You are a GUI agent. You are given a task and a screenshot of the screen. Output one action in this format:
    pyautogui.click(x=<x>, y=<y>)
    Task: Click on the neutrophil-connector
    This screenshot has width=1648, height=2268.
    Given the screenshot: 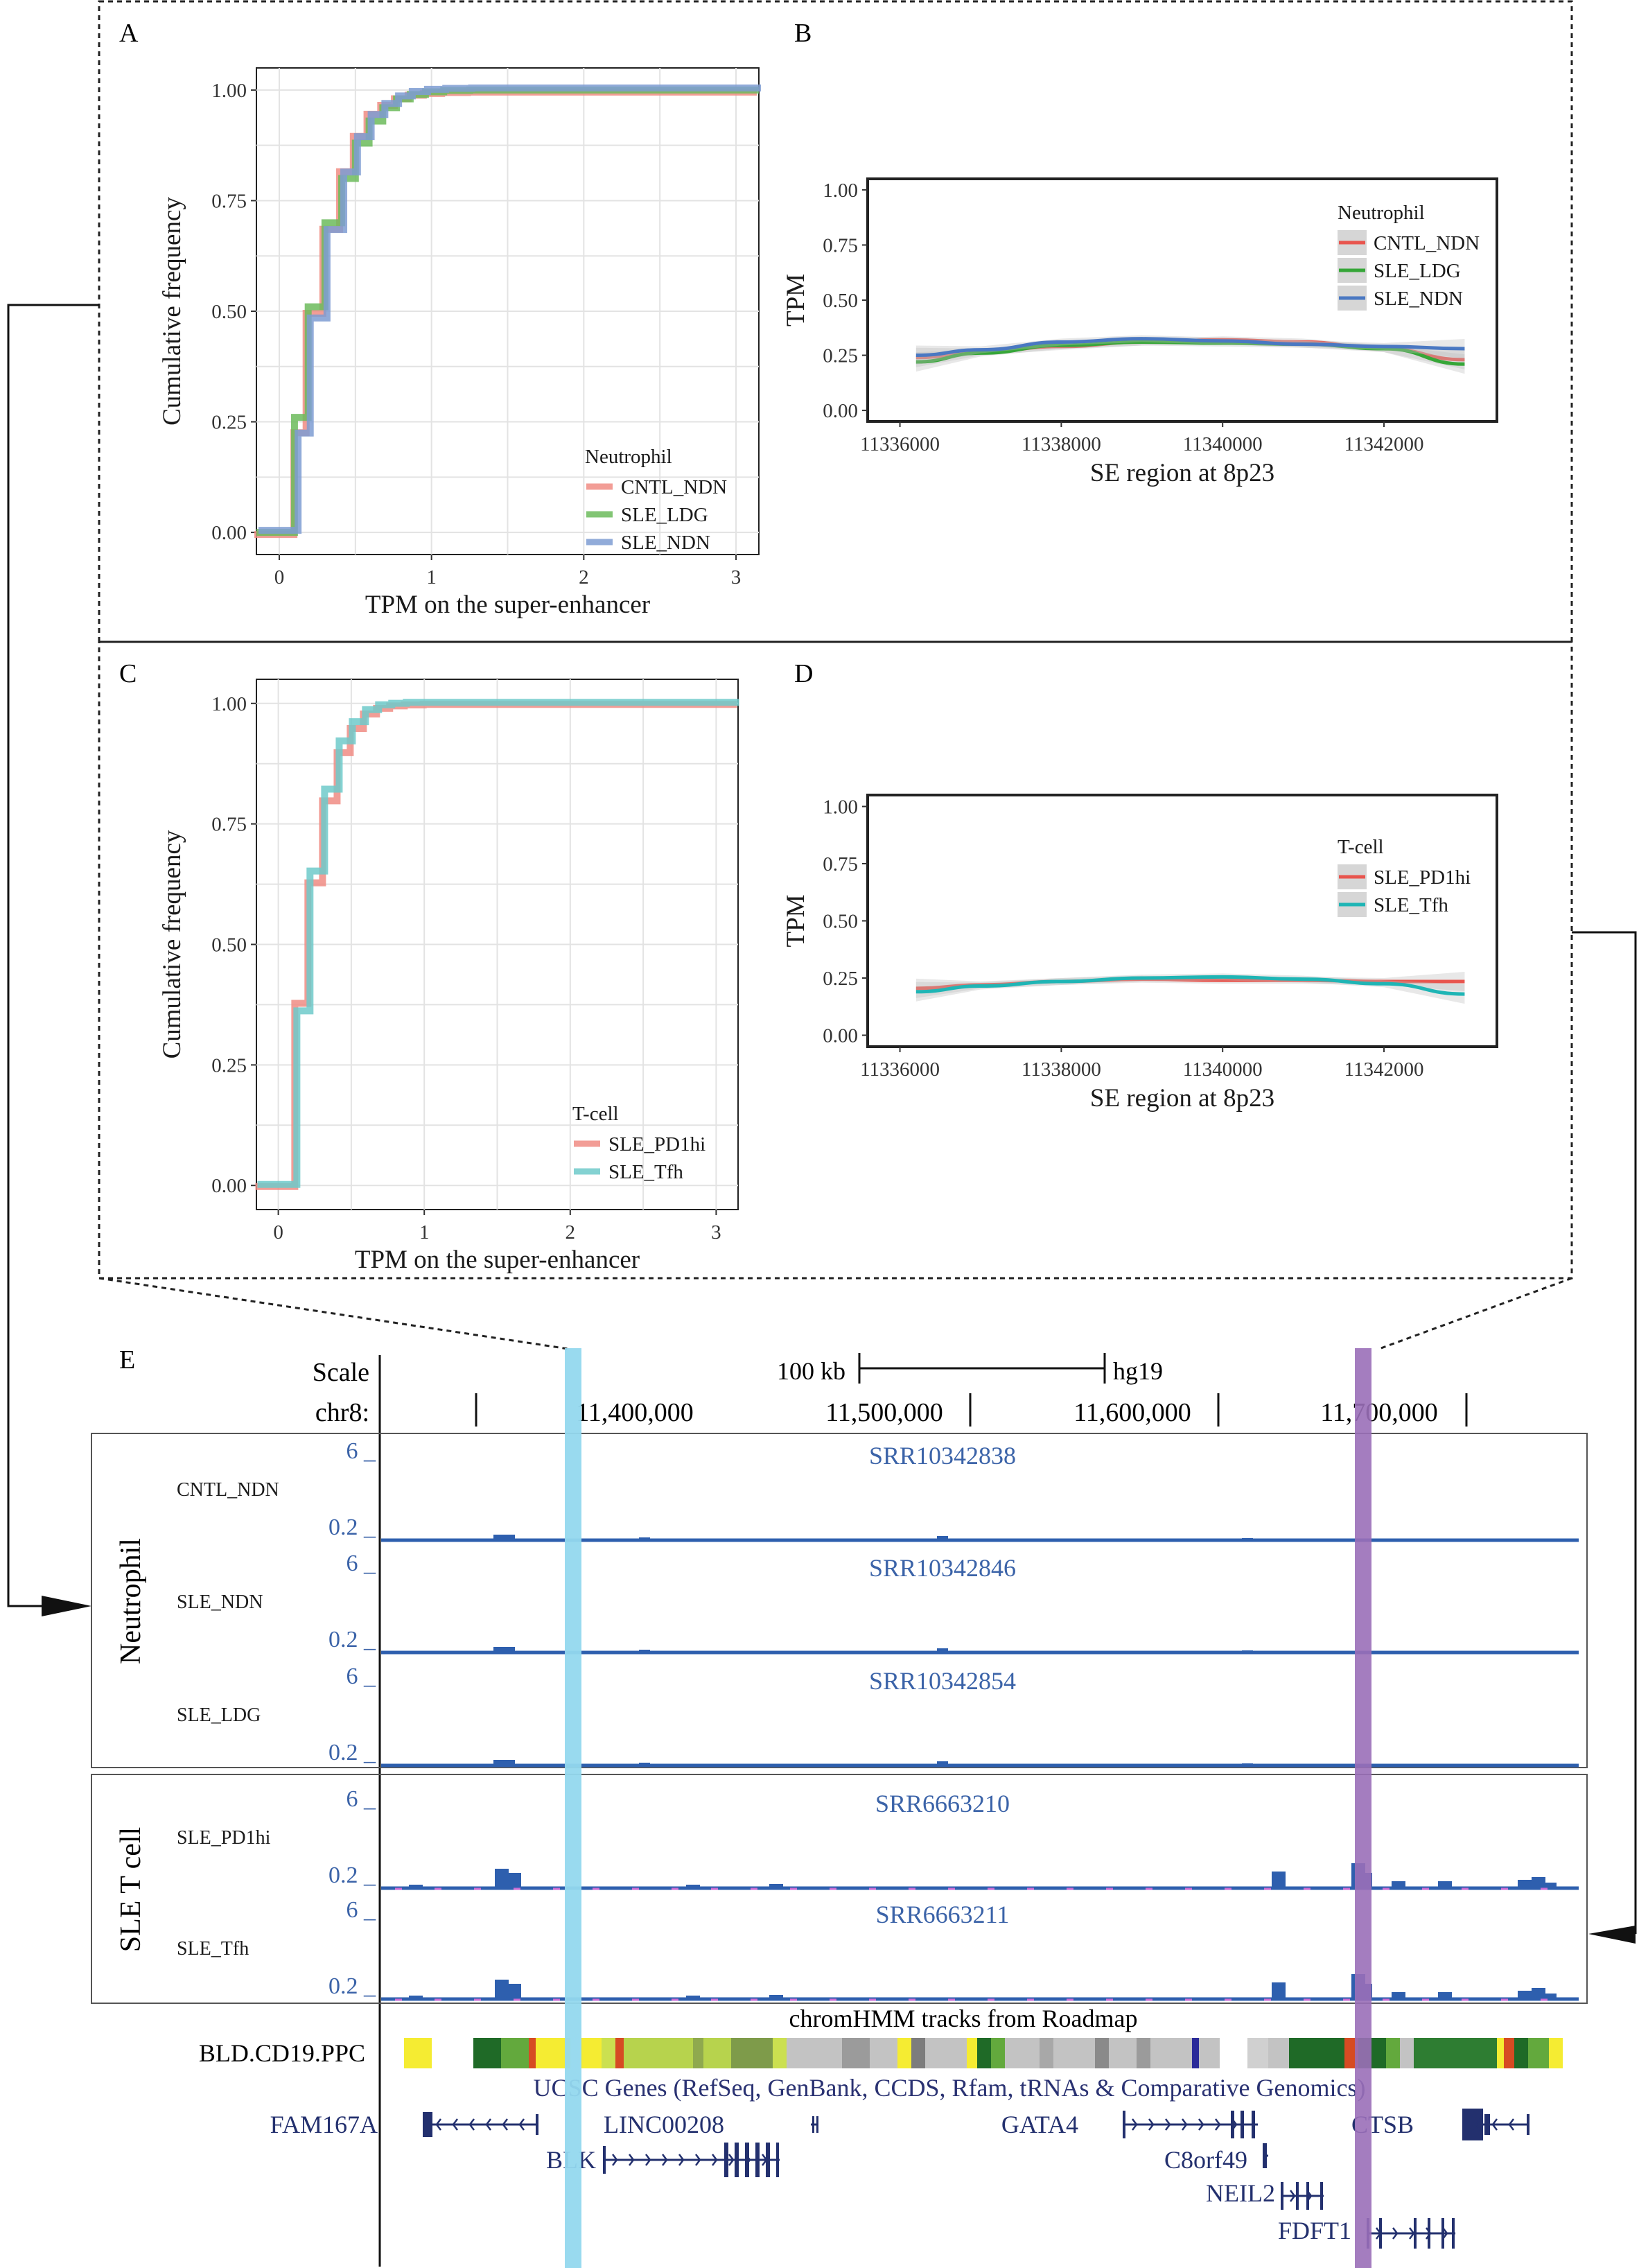 What is the action you would take?
    pyautogui.click(x=53, y=955)
    